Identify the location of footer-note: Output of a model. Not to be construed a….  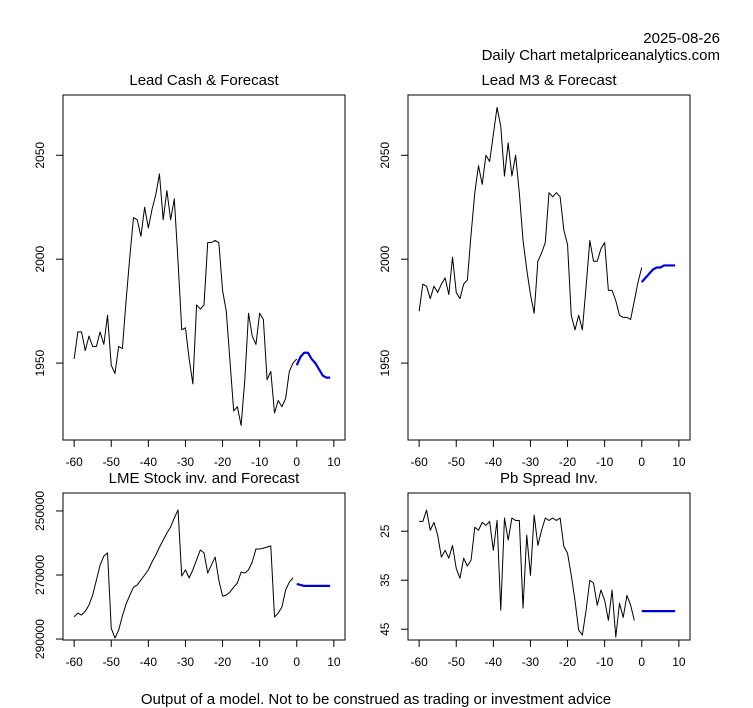
(376, 699).